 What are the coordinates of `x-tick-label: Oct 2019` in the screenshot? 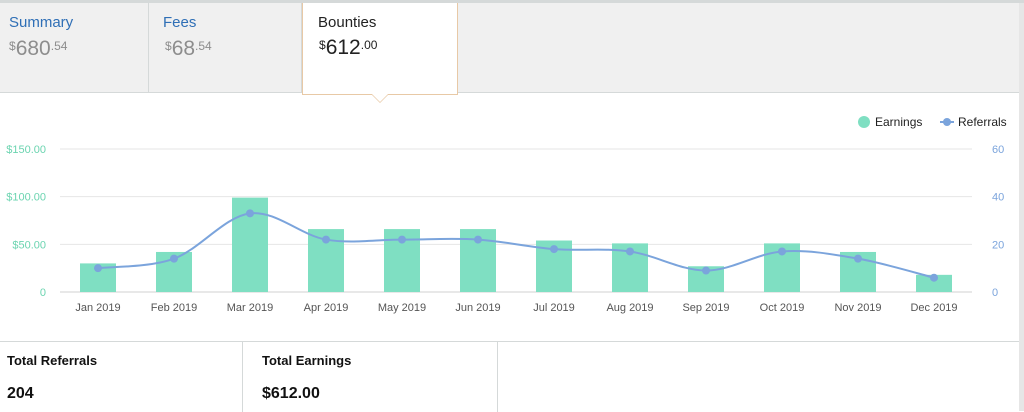 It's located at (782, 308).